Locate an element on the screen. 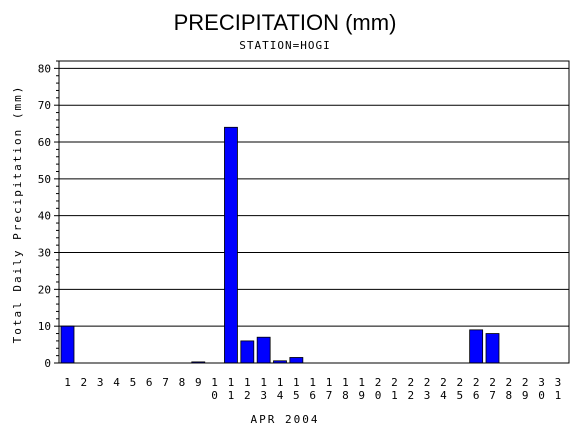 This screenshot has height=430, width=570. y-tick-label: 70 is located at coordinates (44, 105).